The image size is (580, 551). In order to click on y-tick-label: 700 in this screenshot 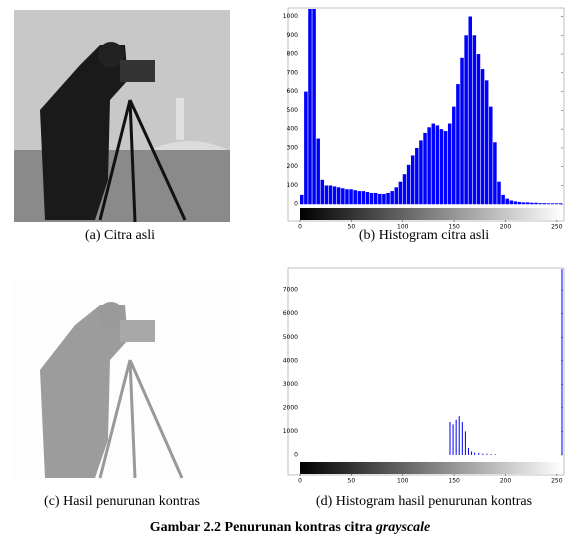, I will do `click(293, 72)`.